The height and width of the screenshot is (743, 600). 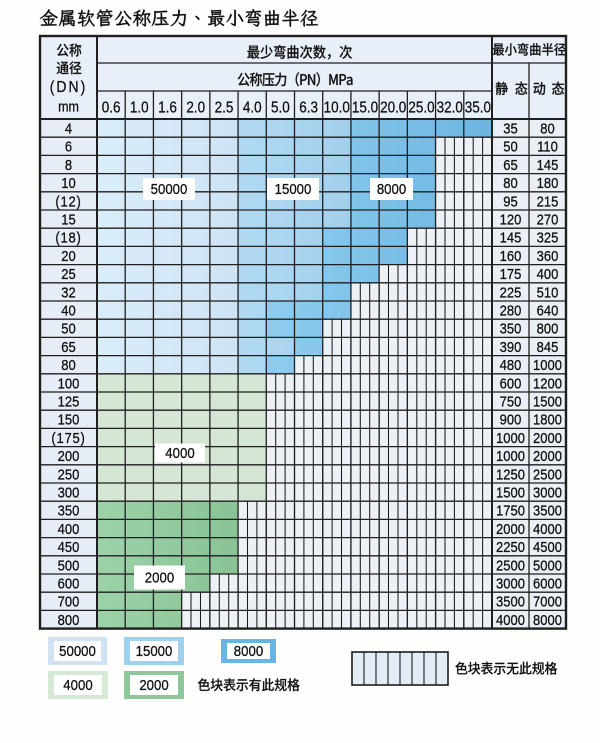 I want to click on svg-text: 15, so click(x=68, y=219).